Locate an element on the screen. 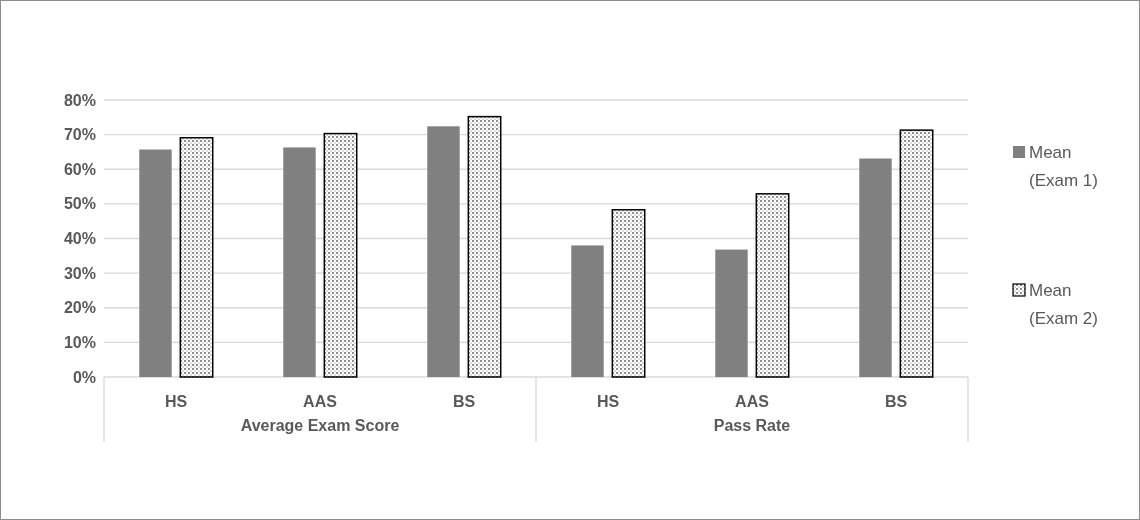 This screenshot has width=1140, height=520. text: Pass Rate is located at coordinates (752, 425).